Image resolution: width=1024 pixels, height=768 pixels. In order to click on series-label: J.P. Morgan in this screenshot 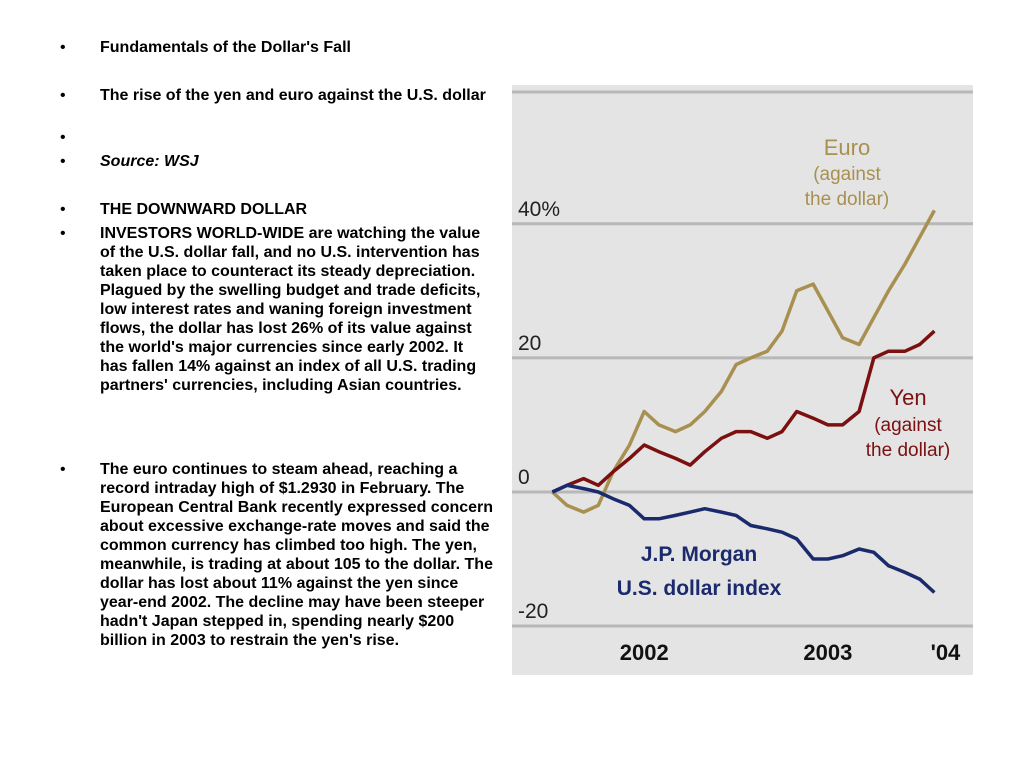, I will do `click(699, 554)`.